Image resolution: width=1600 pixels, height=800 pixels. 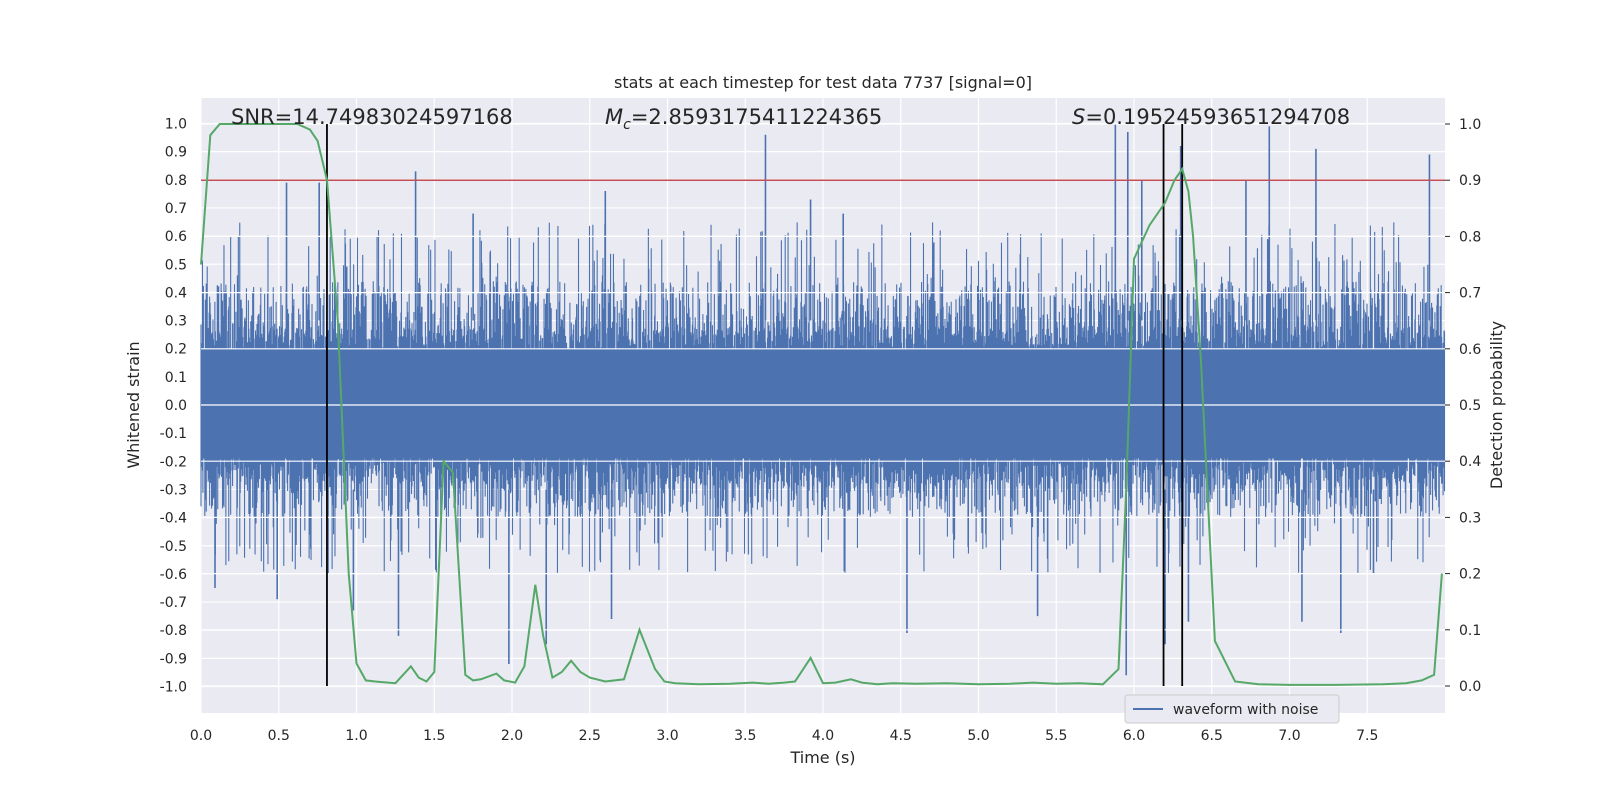 I want to click on y-tick-label: 0.8, so click(x=176, y=181).